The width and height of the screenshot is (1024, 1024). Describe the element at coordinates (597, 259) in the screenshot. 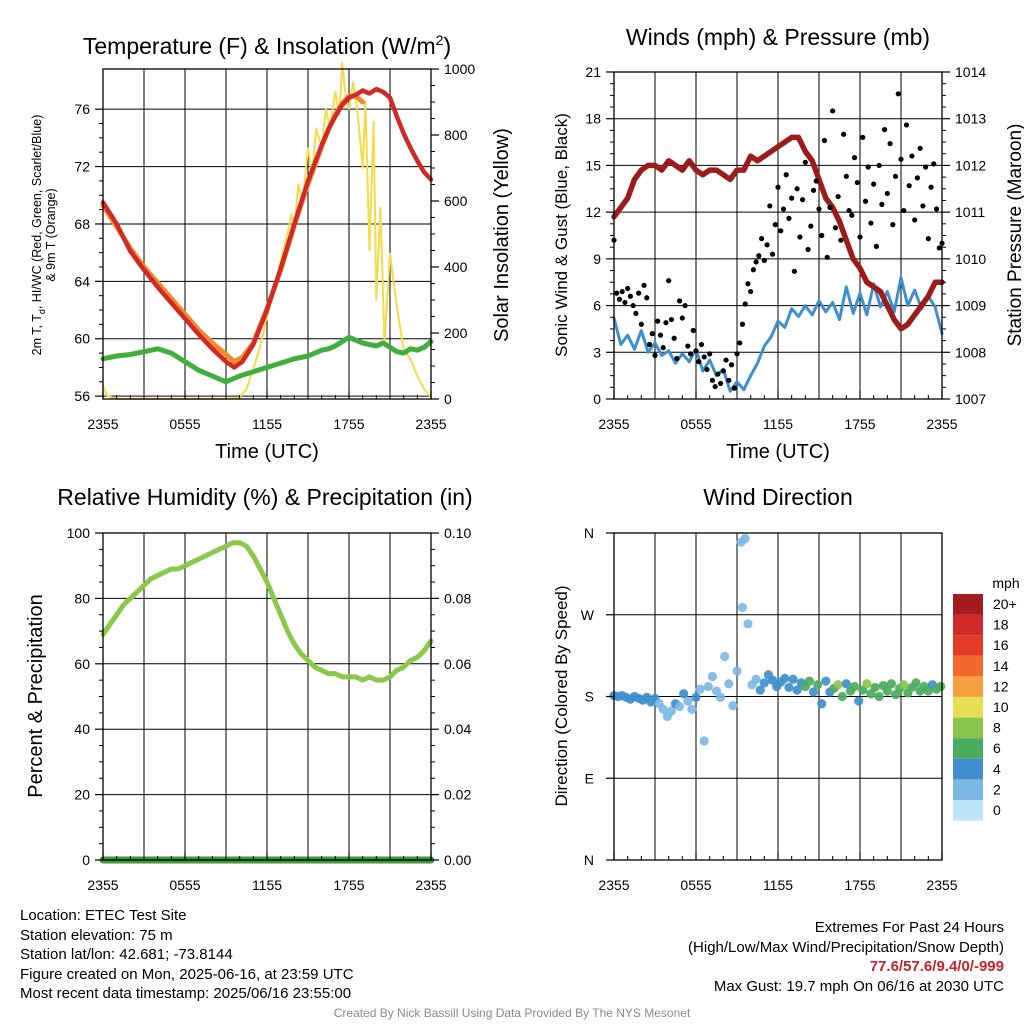

I see `y-tick-label: 9` at that location.